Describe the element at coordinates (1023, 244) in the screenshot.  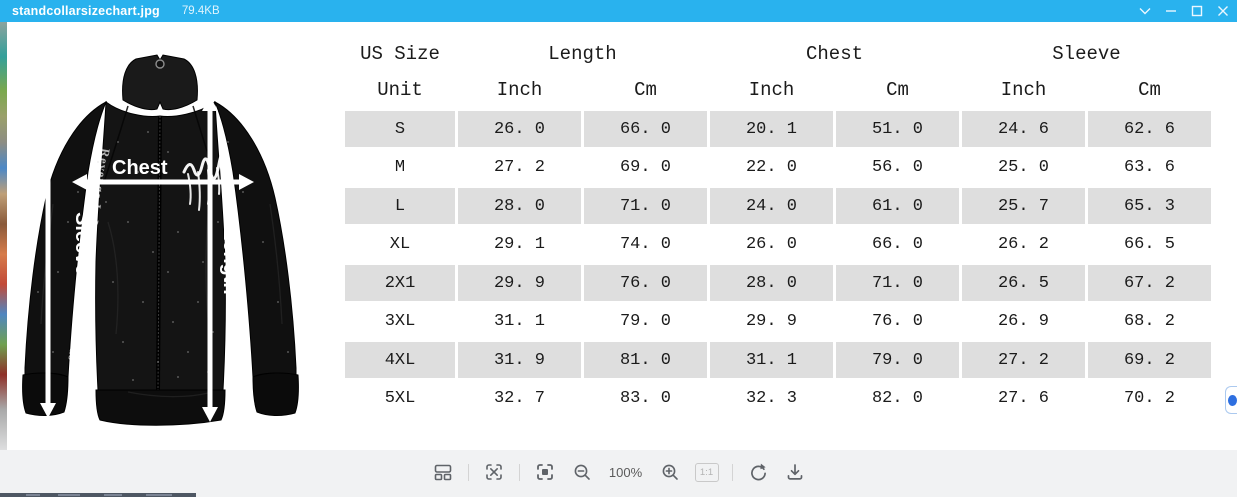
I see `table-cell: 26. 2` at that location.